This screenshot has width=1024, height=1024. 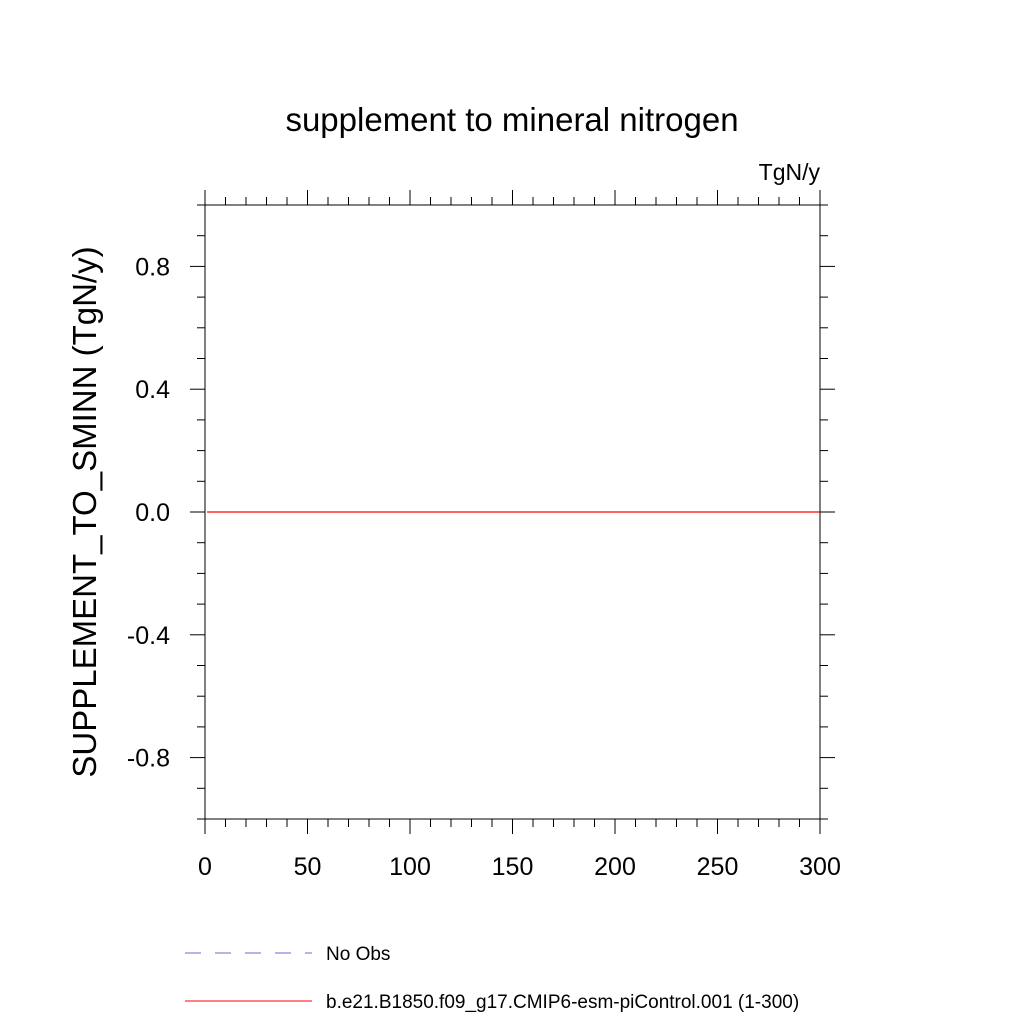 What do you see at coordinates (718, 867) in the screenshot?
I see `x-tick-label: 250` at bounding box center [718, 867].